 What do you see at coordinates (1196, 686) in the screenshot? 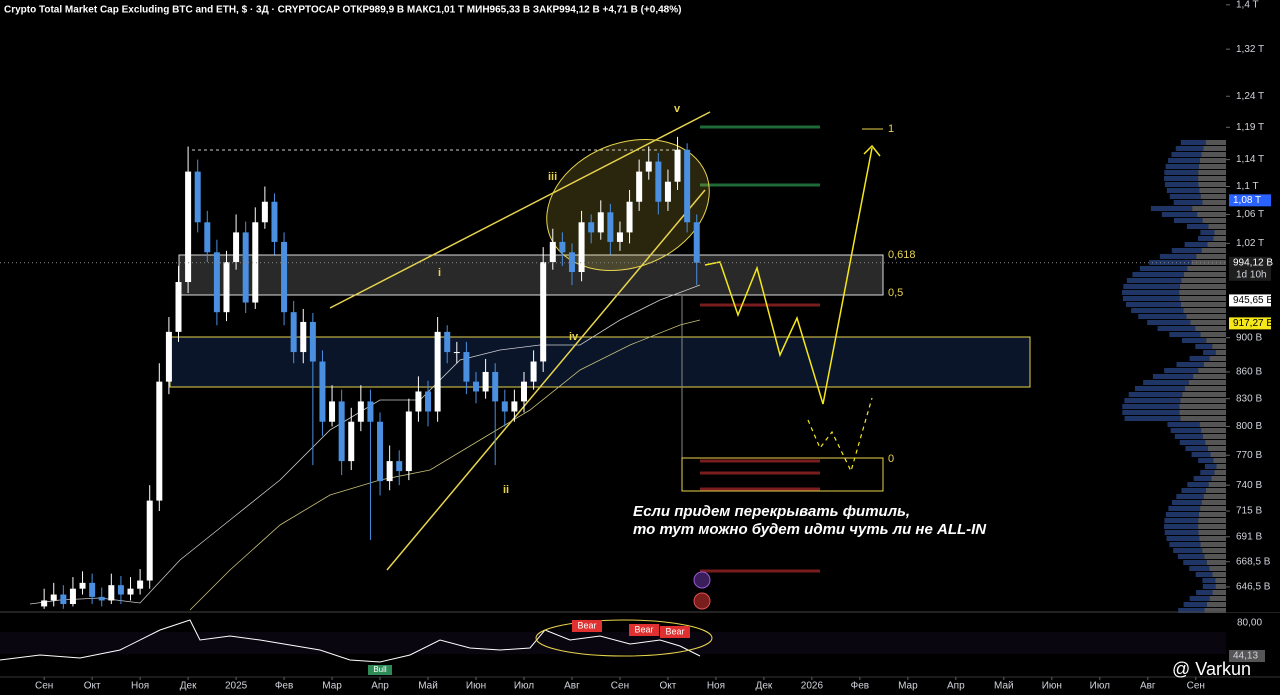
I see `x-tick-label: Сен` at bounding box center [1196, 686].